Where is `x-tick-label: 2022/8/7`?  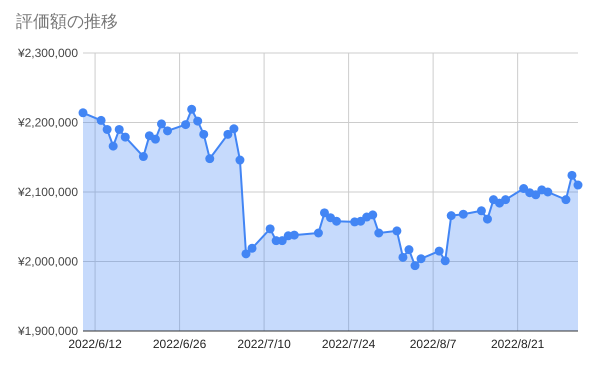
x-tick-label: 2022/8/7 is located at coordinates (433, 344).